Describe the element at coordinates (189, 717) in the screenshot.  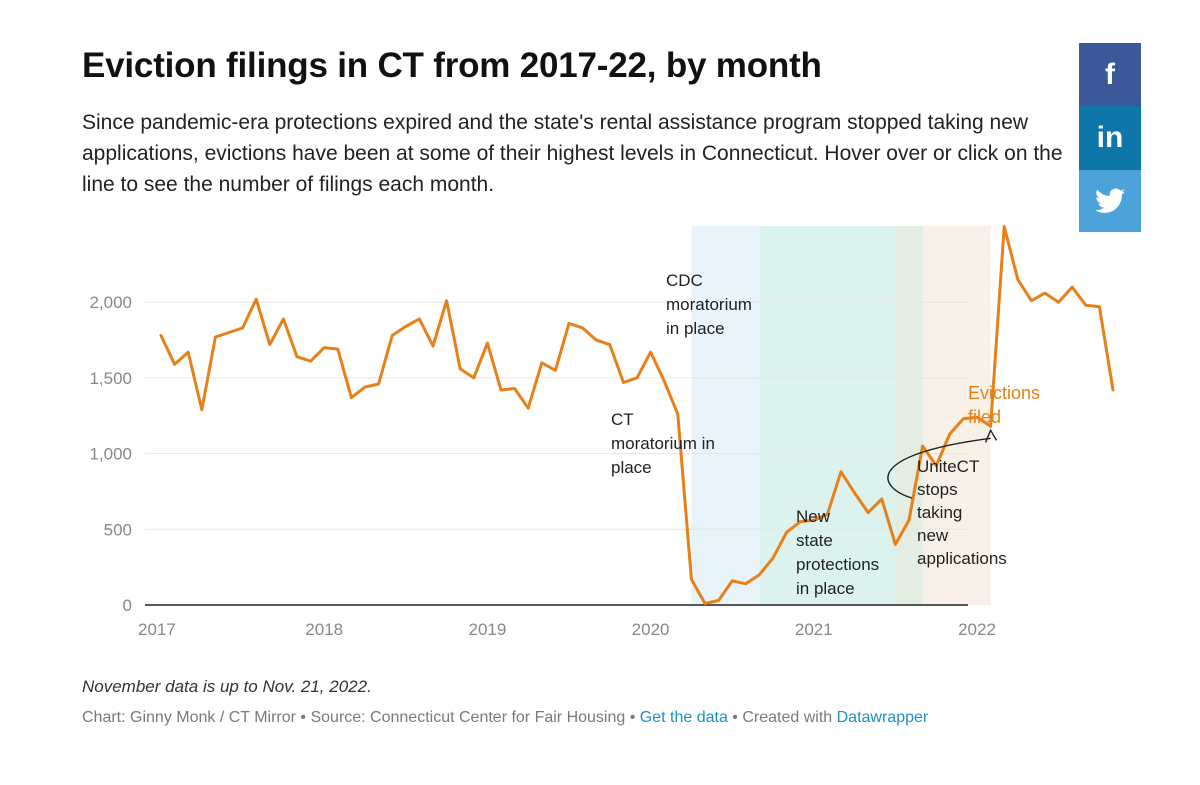
I see `credit-author: Chart: Ginny Monk / CT Mirror` at that location.